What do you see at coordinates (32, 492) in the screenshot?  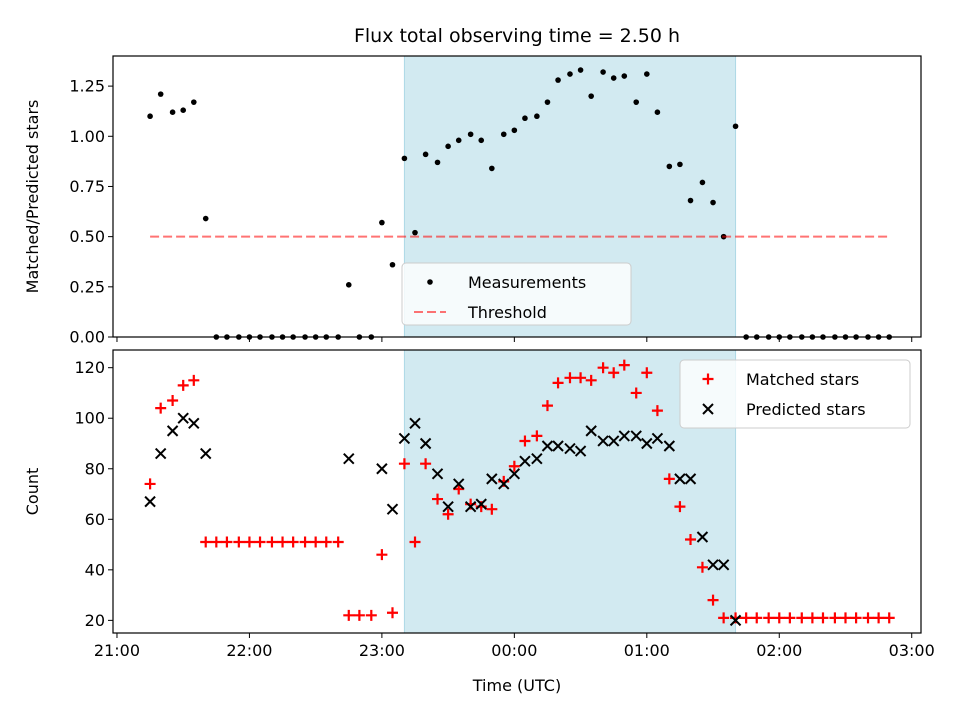 I see `count-y-axis-label: Count` at bounding box center [32, 492].